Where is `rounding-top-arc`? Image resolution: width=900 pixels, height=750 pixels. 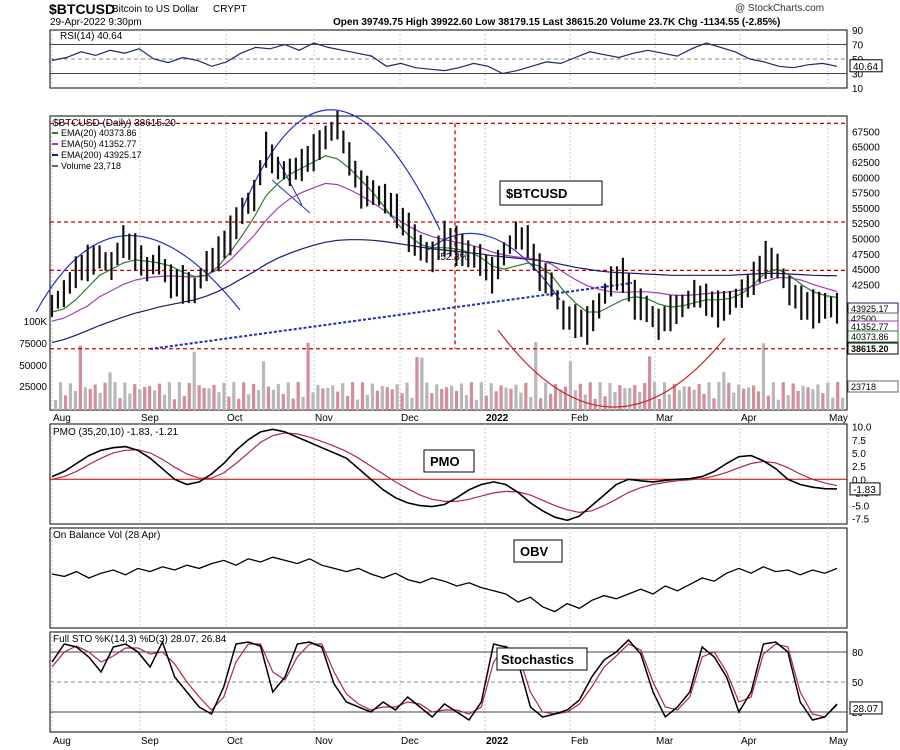
rounding-top-arc is located at coordinates (494, 266).